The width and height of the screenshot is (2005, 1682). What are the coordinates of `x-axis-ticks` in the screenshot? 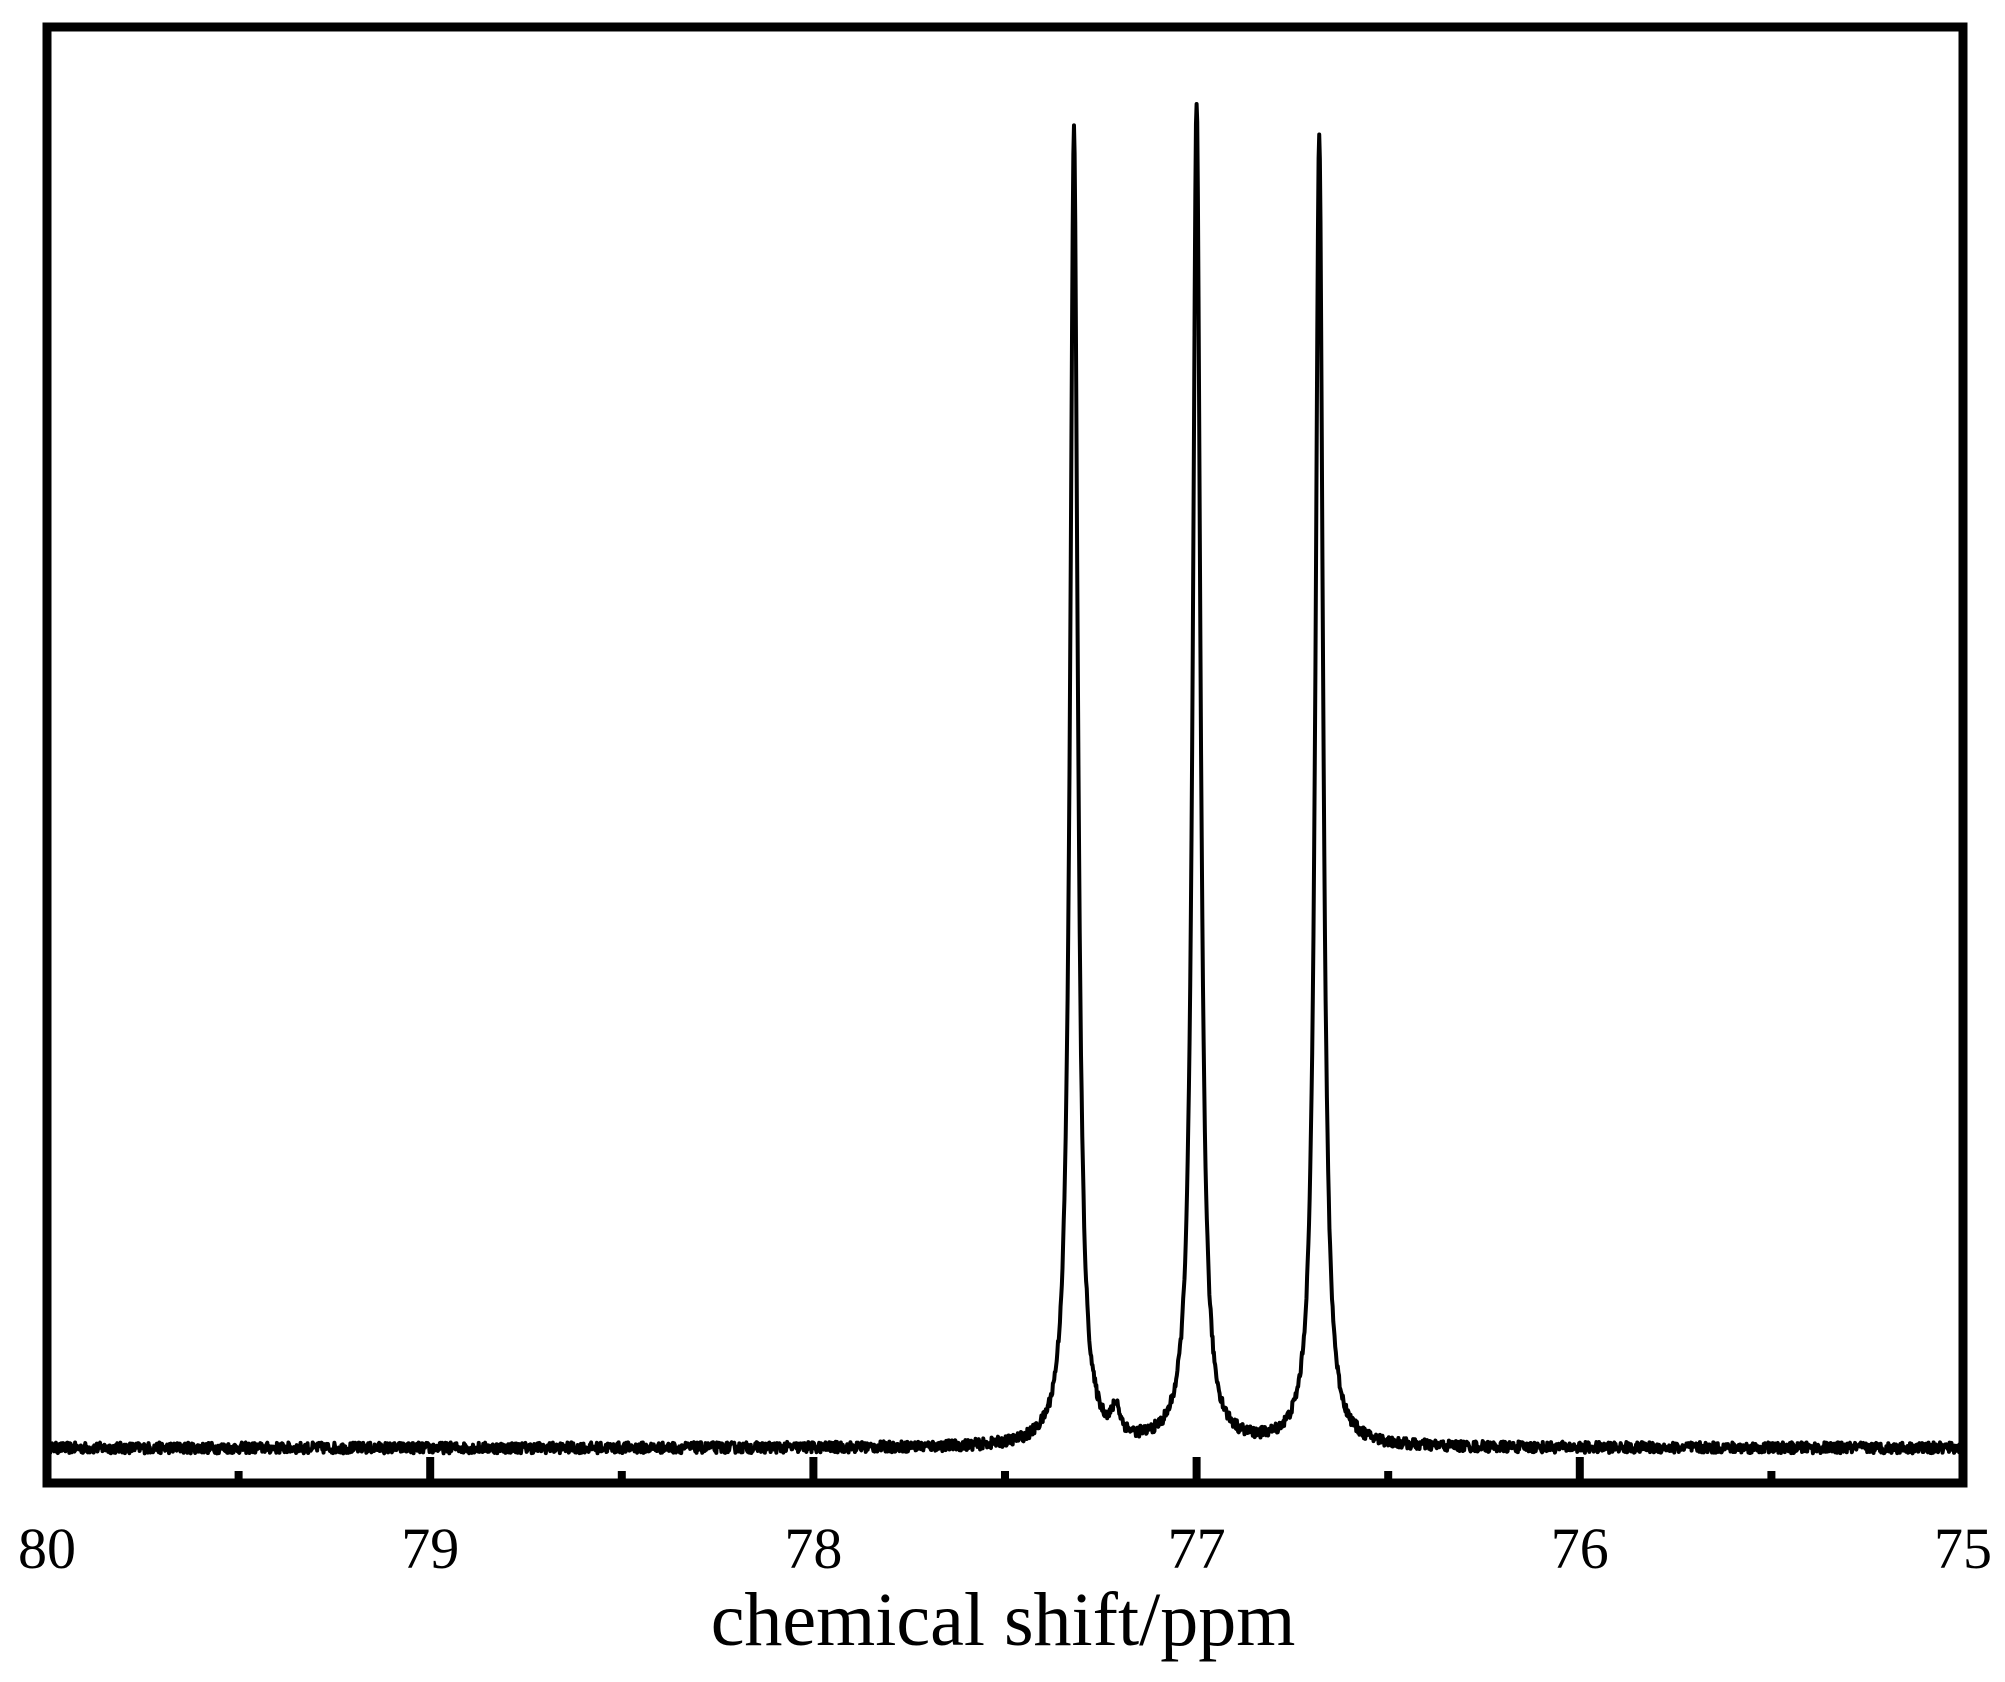 It's located at (1005, 1470).